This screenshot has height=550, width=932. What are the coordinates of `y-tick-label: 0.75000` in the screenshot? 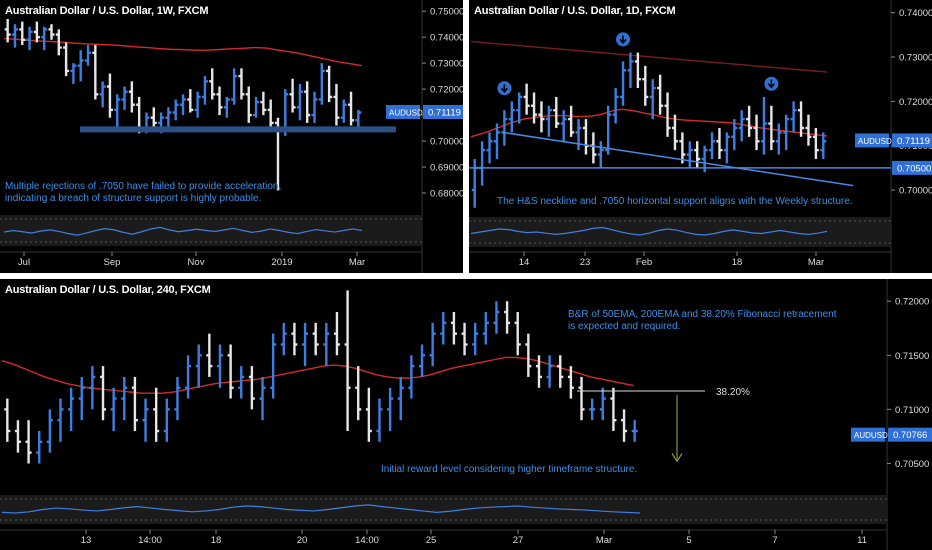 It's located at (446, 12).